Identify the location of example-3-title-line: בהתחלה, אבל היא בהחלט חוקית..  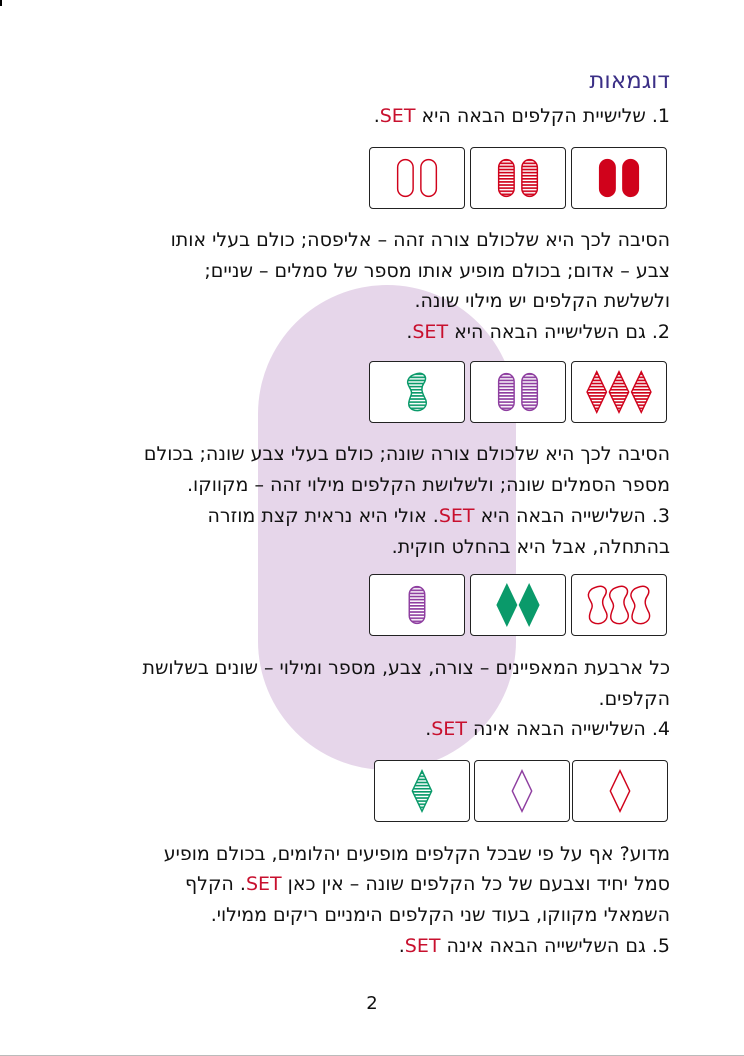
(530, 547).